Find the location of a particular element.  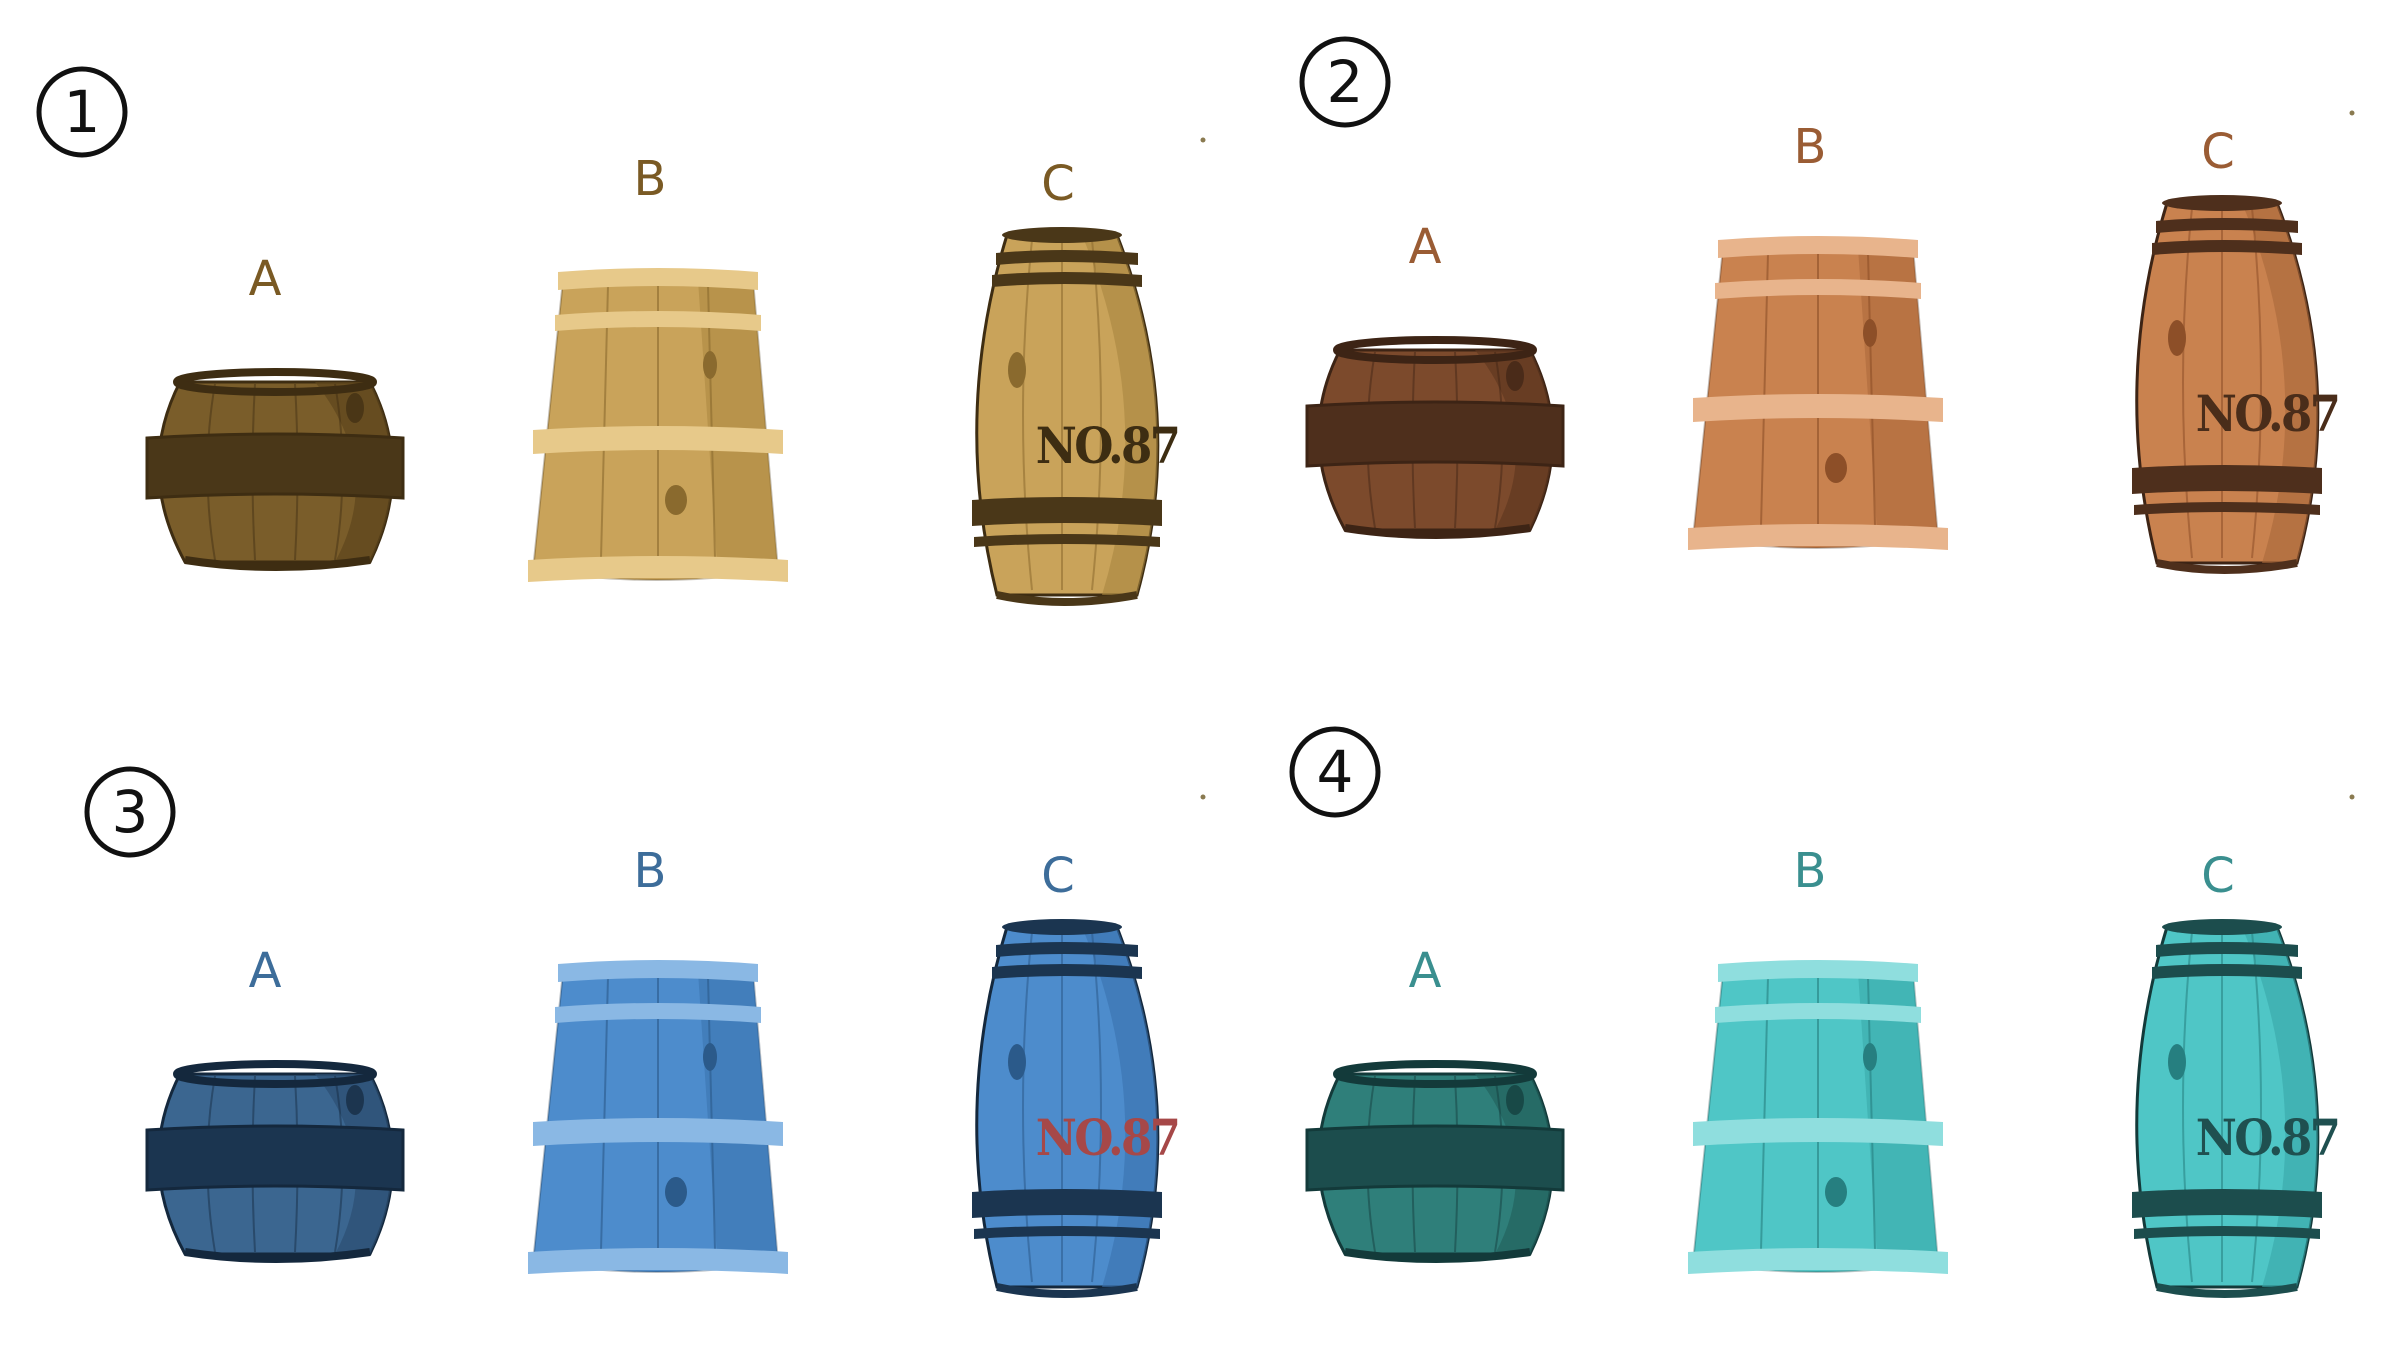

group-number: 4 is located at coordinates (1335, 772).